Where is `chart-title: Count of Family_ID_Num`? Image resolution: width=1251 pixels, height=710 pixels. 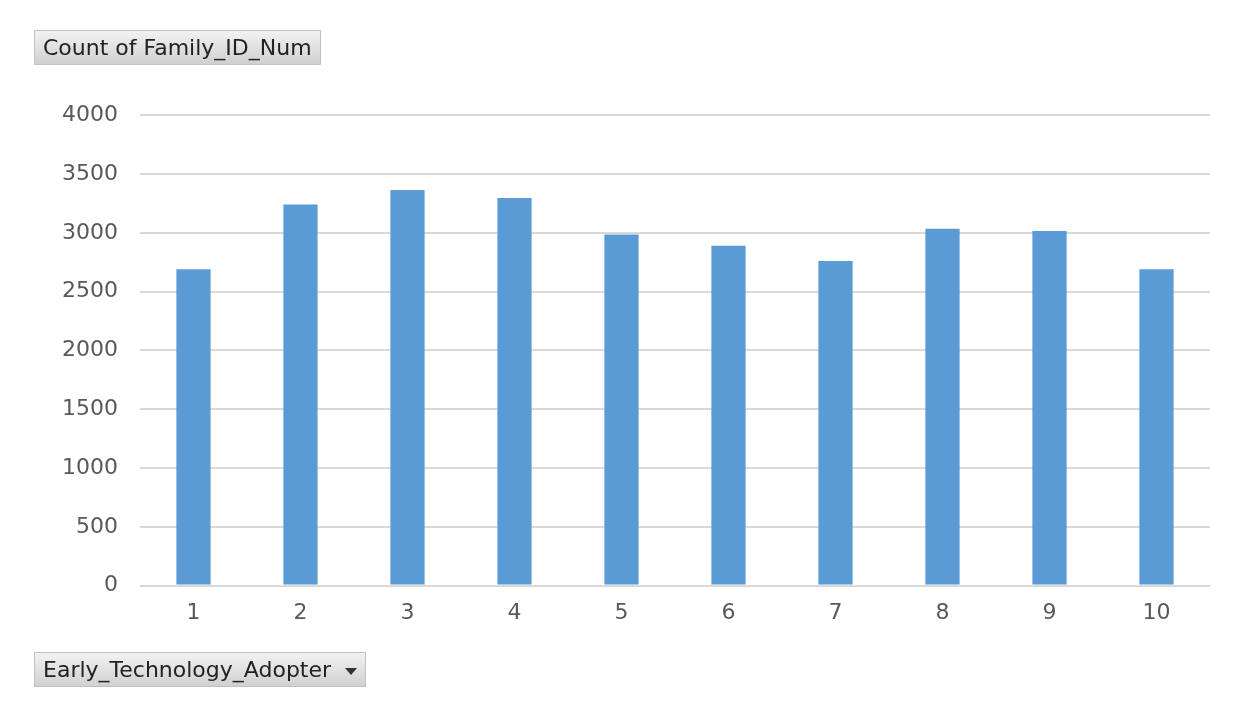 chart-title: Count of Family_ID_Num is located at coordinates (177, 47).